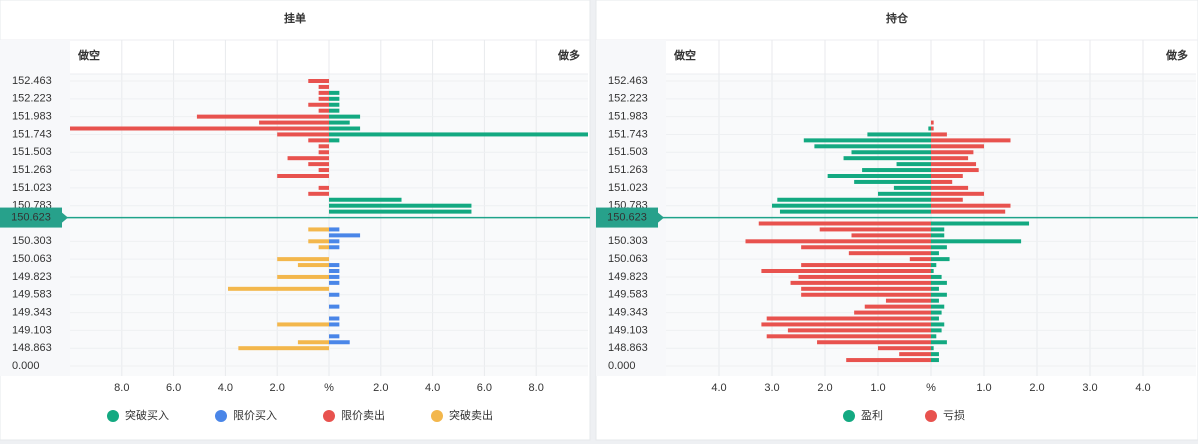 The height and width of the screenshot is (444, 1198). What do you see at coordinates (872, 415) in the screenshot?
I see `legend-label: 盈利` at bounding box center [872, 415].